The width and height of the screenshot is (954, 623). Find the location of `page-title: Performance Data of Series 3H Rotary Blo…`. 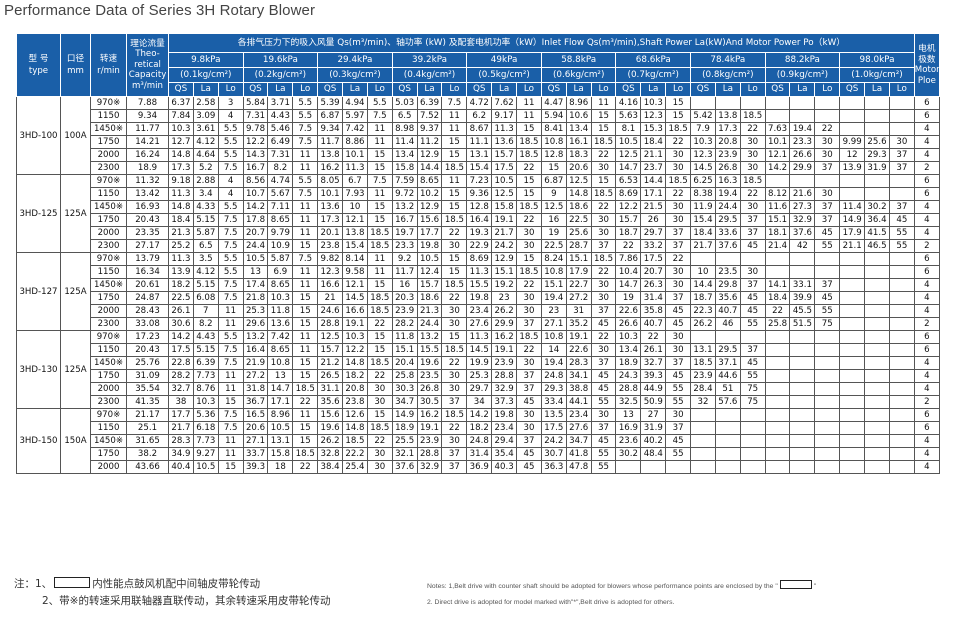

page-title: Performance Data of Series 3H Rotary Blo… is located at coordinates (160, 10).